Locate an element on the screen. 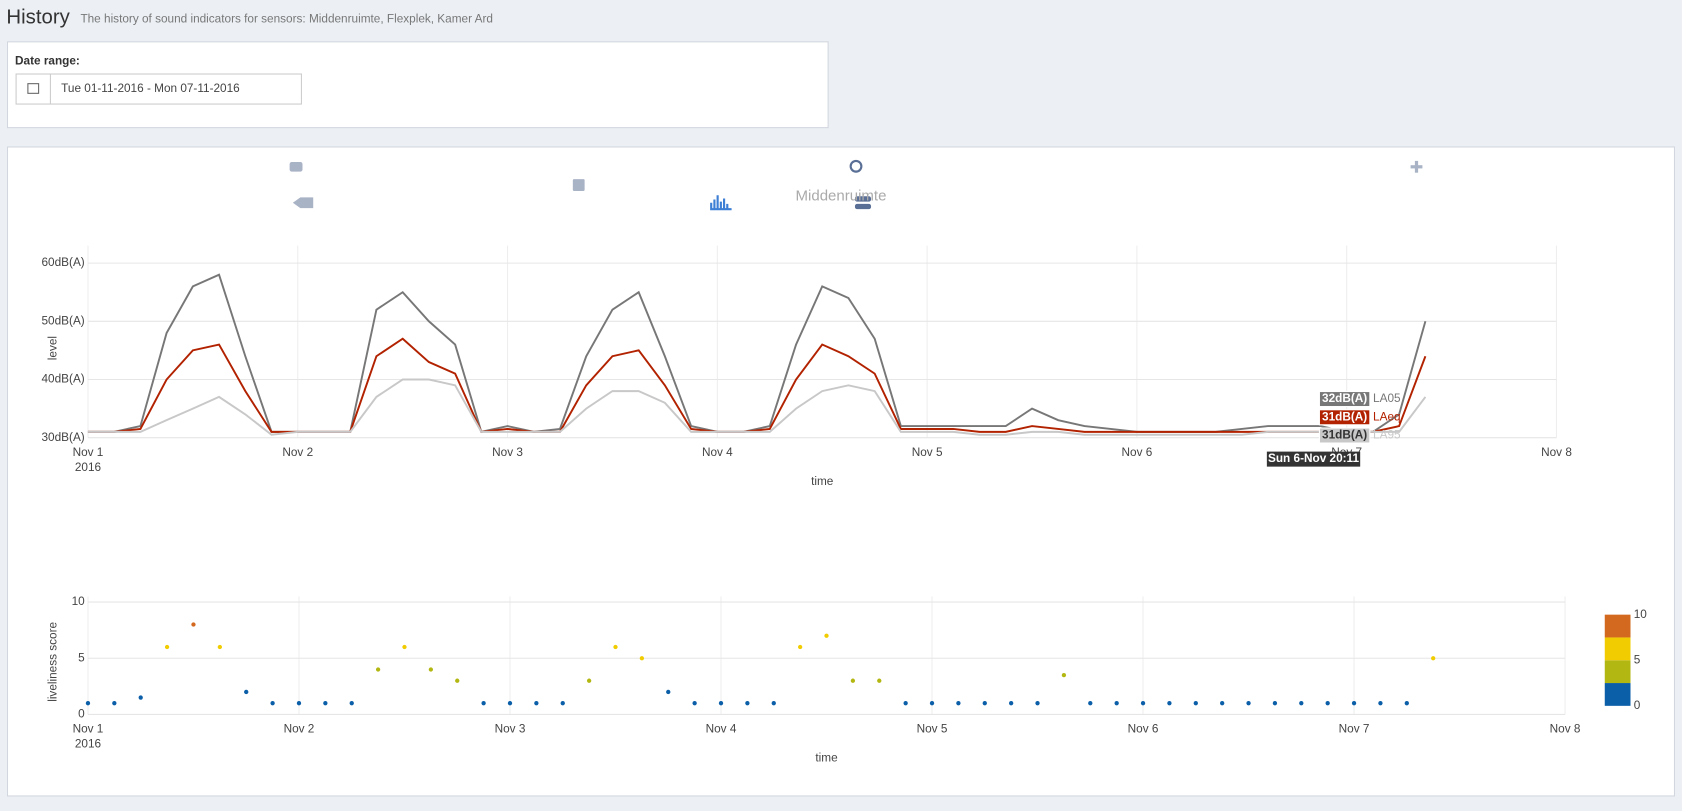 Image resolution: width=1682 pixels, height=811 pixels. y-tick-label: 30dB(A) is located at coordinates (63, 437).